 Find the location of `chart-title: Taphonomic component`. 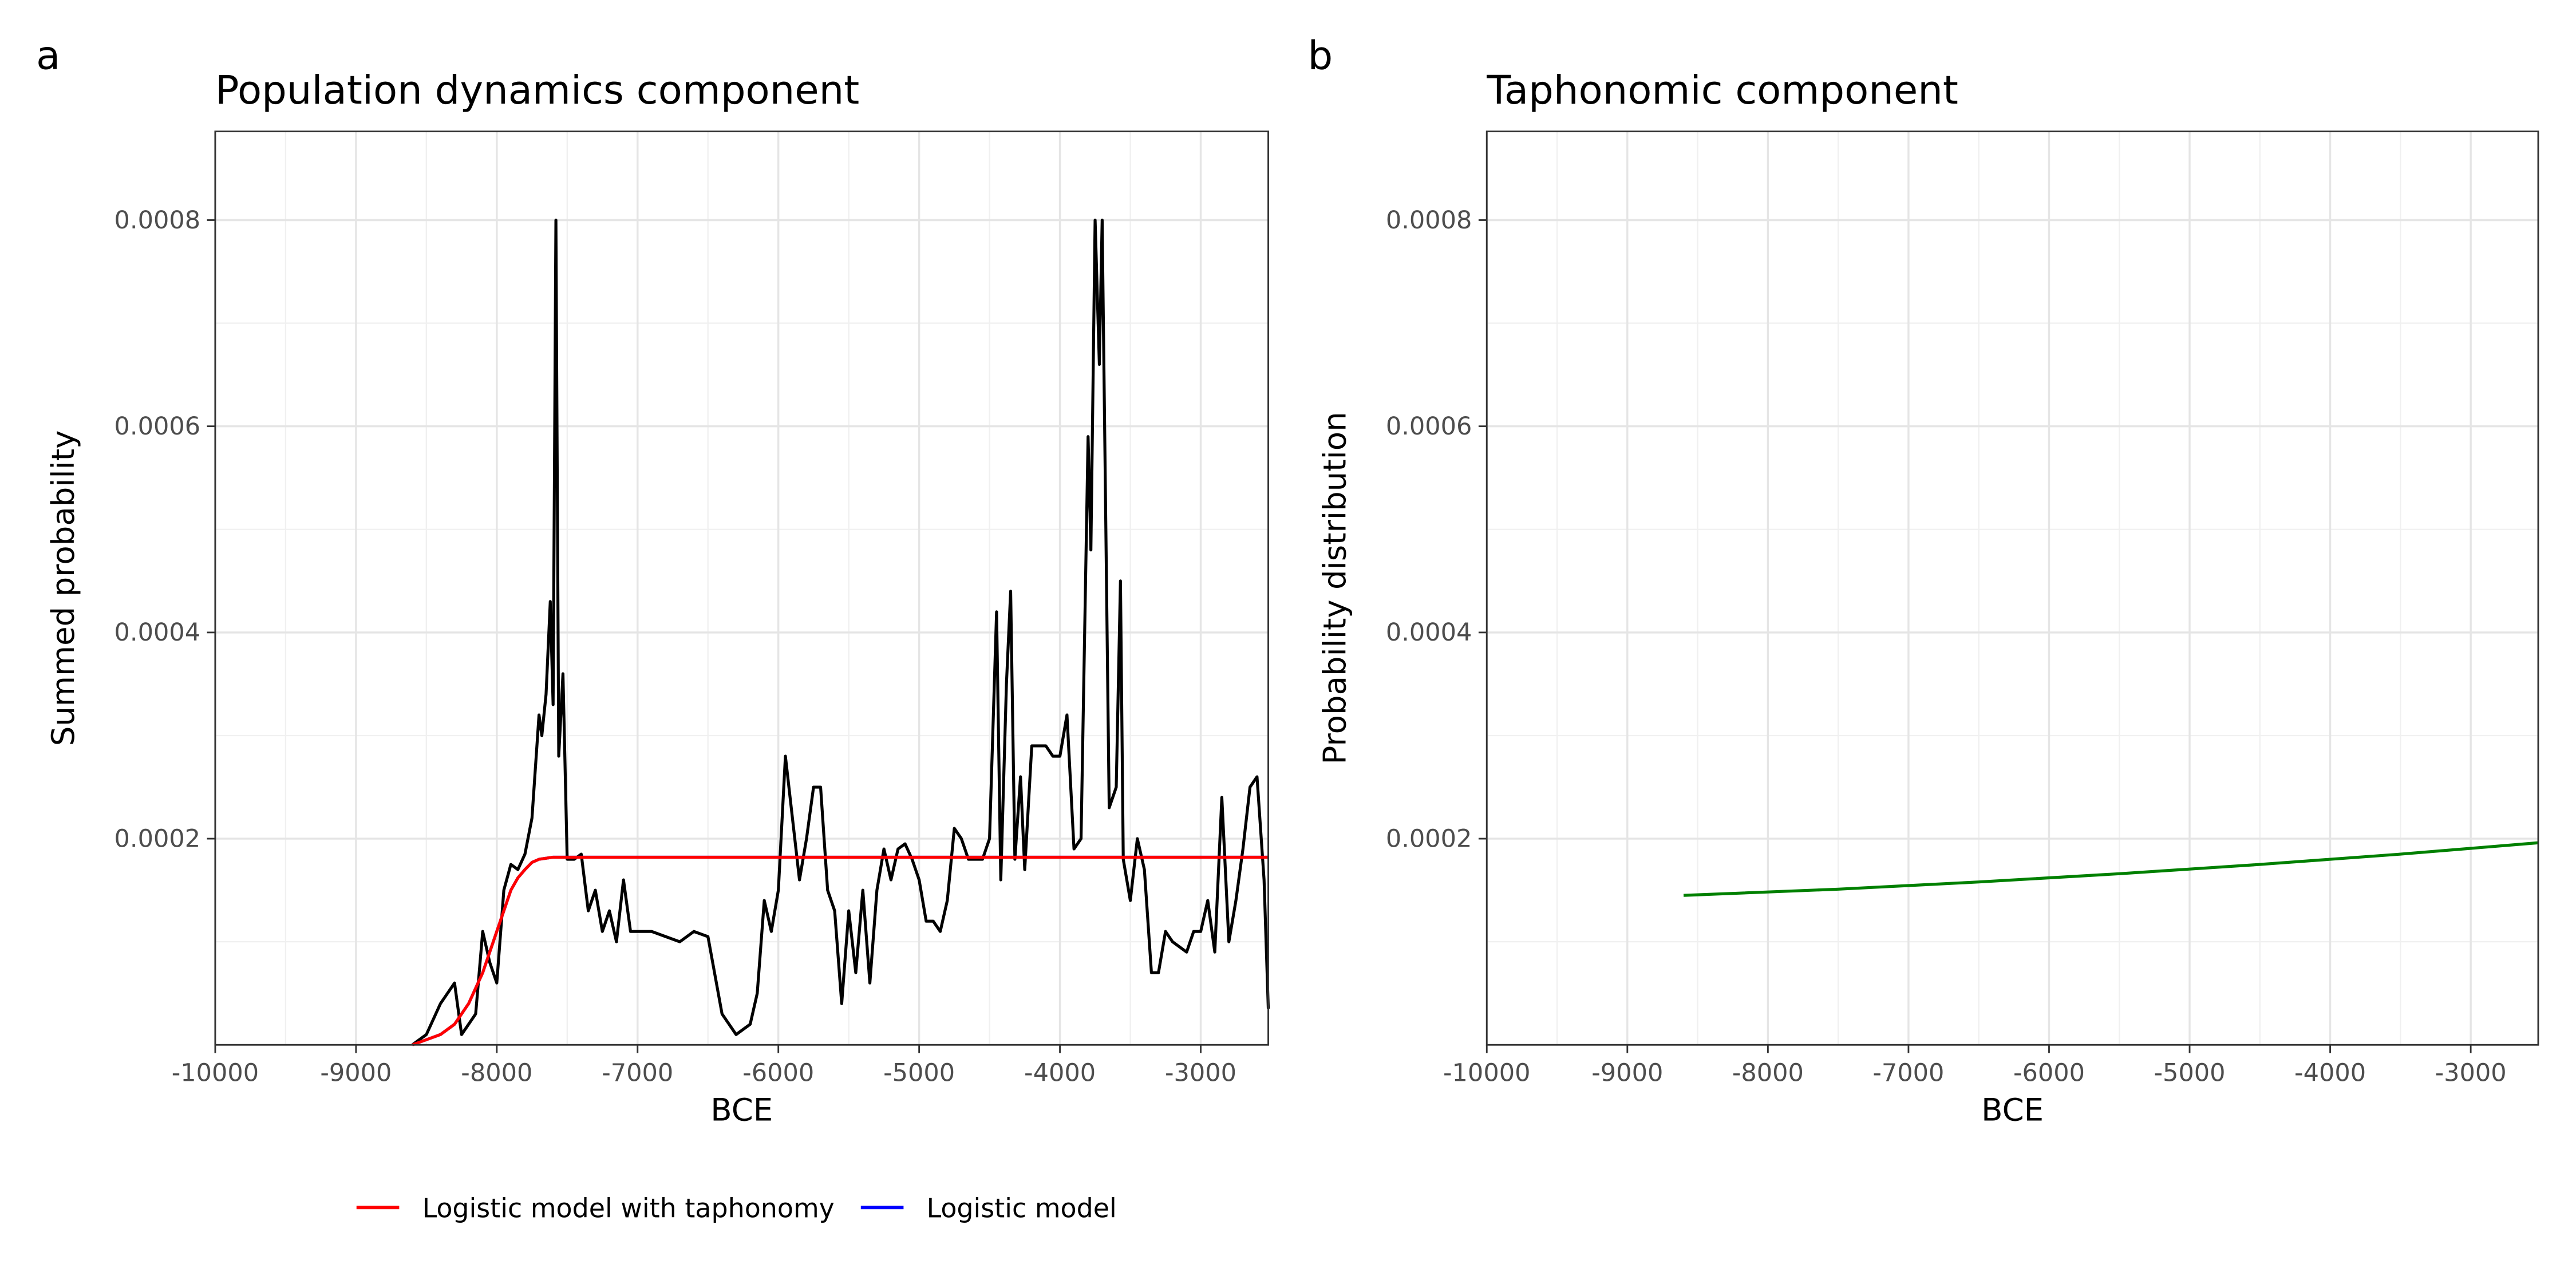

chart-title: Taphonomic component is located at coordinates (1722, 90).